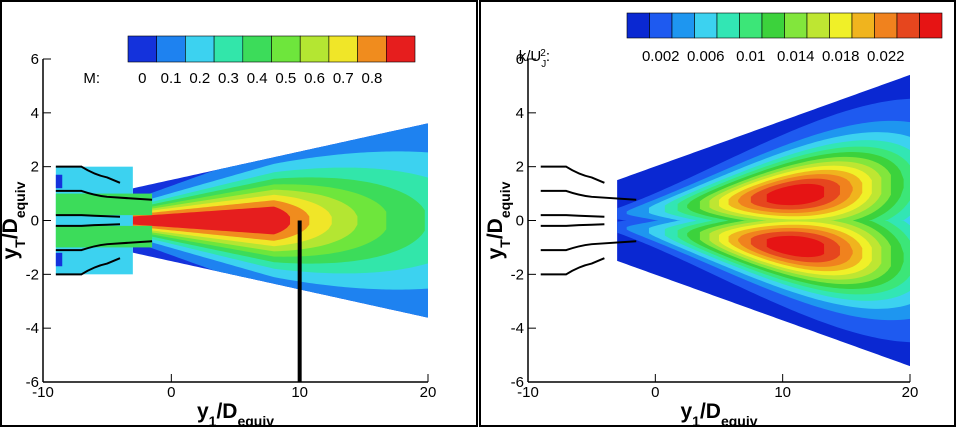  What do you see at coordinates (530, 56) in the screenshot?
I see `label-part: k/U` at bounding box center [530, 56].